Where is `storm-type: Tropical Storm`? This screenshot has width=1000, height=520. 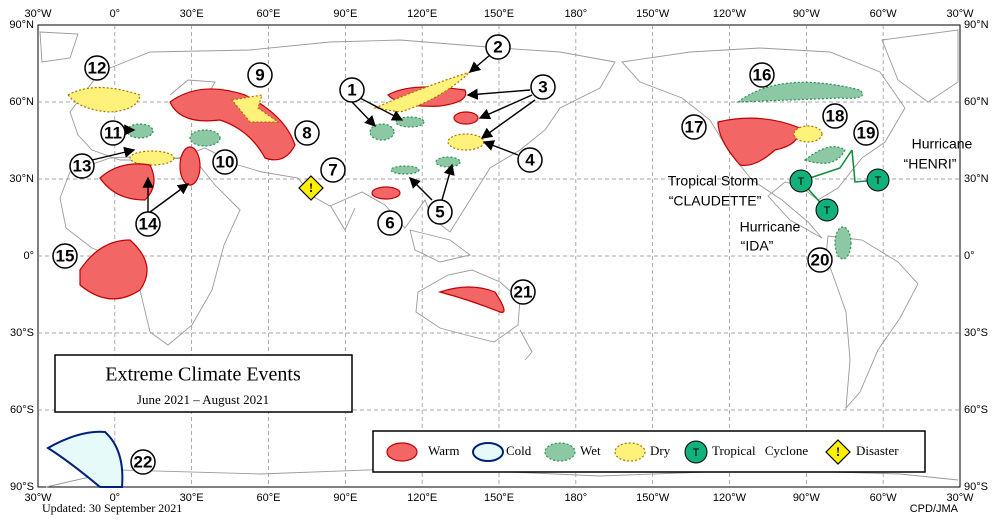 storm-type: Tropical Storm is located at coordinates (713, 181).